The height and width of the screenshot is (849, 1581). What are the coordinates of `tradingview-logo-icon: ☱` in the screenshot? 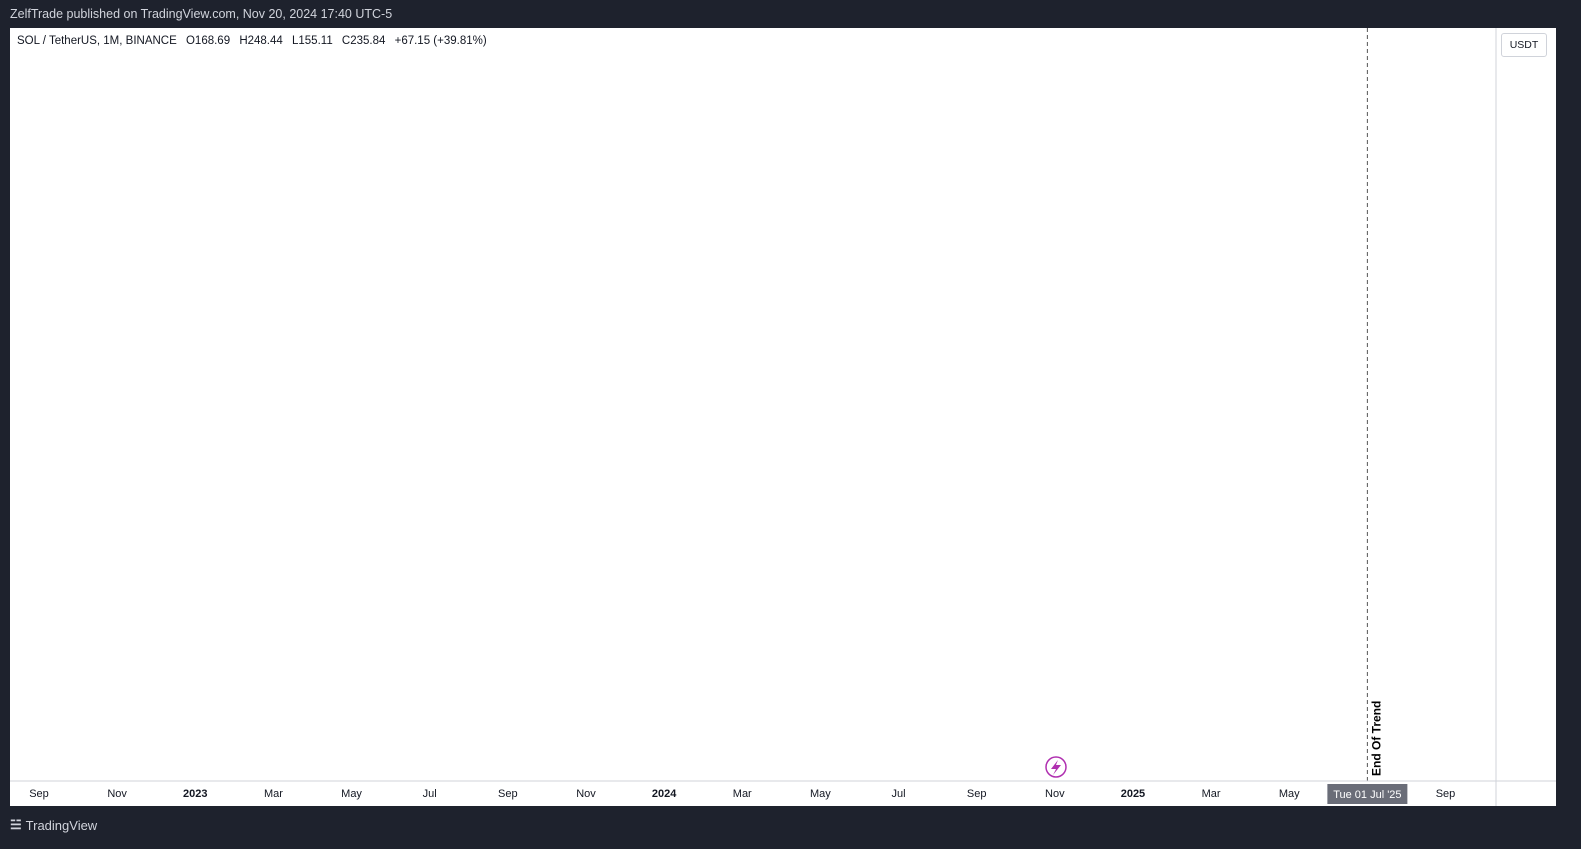 It's located at (16, 824).